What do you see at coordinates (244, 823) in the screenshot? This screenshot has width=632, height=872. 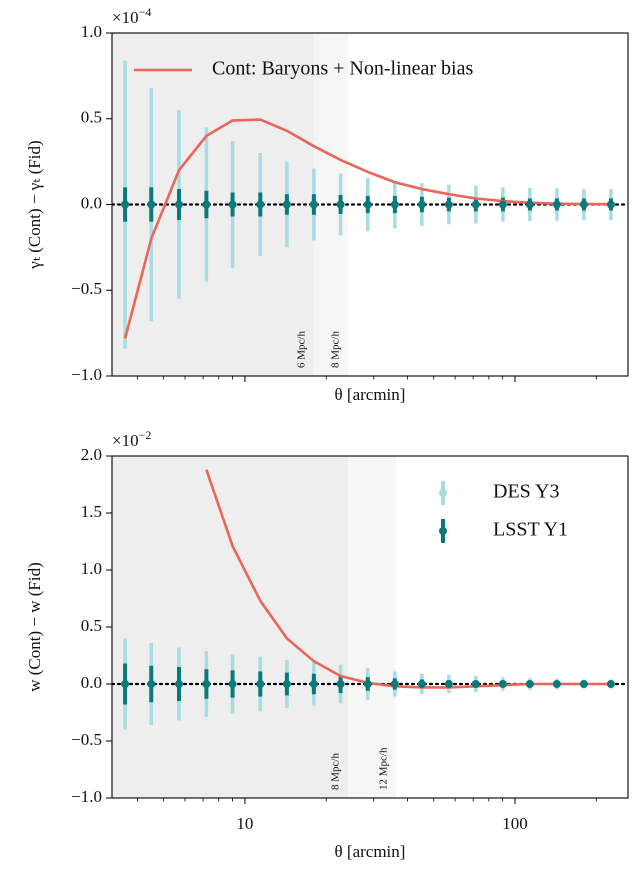 I see `x-tick-label: 10` at bounding box center [244, 823].